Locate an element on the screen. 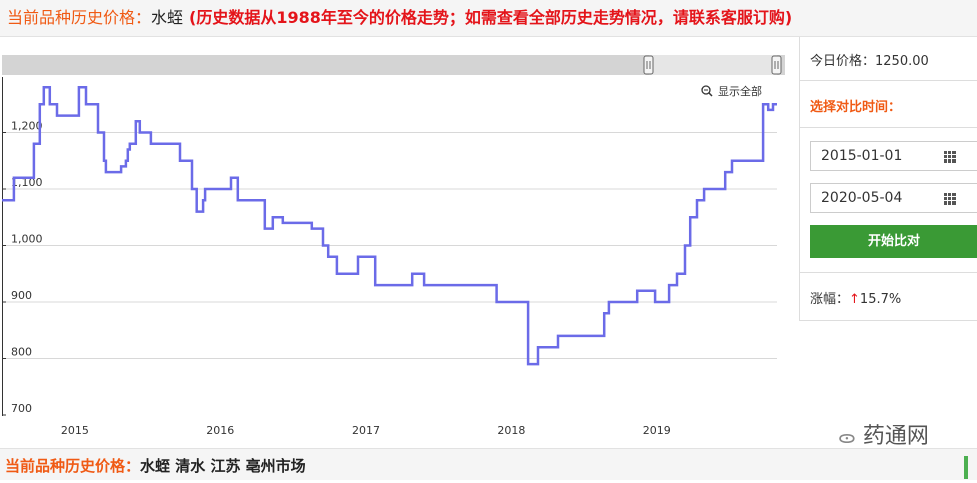 The height and width of the screenshot is (483, 977). y-tick-label: 1,200 is located at coordinates (27, 126).